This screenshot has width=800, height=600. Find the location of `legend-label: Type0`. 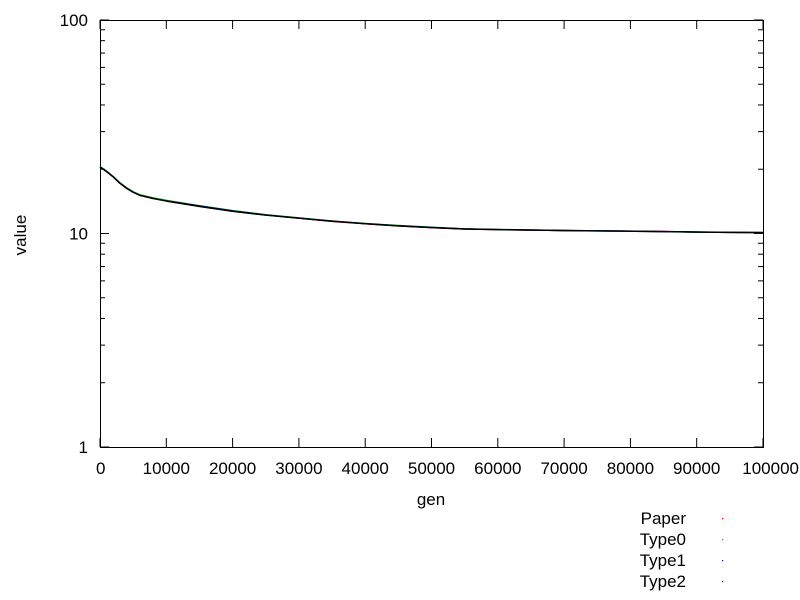

legend-label: Type0 is located at coordinates (663, 539).